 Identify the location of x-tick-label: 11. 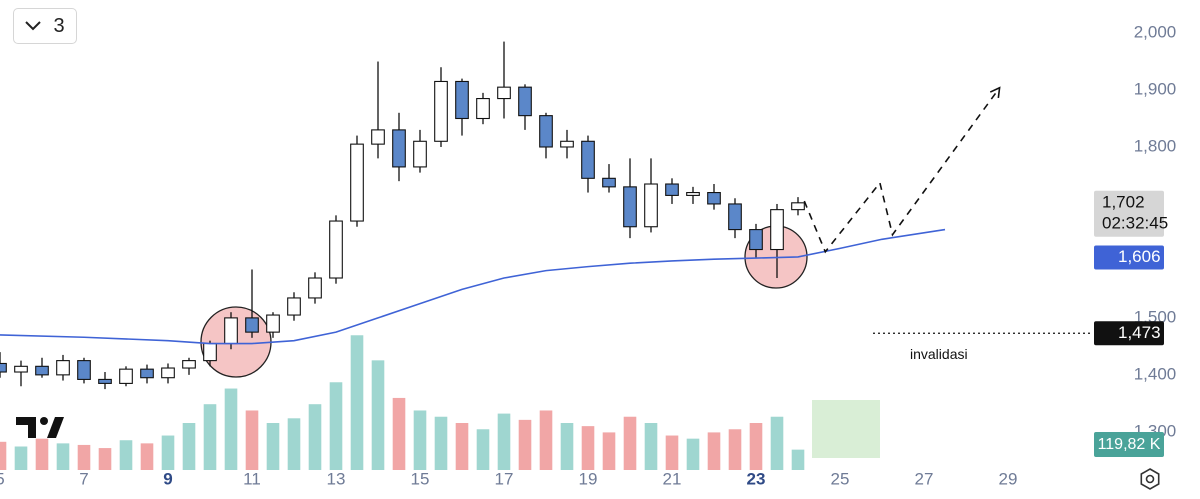
(252, 478).